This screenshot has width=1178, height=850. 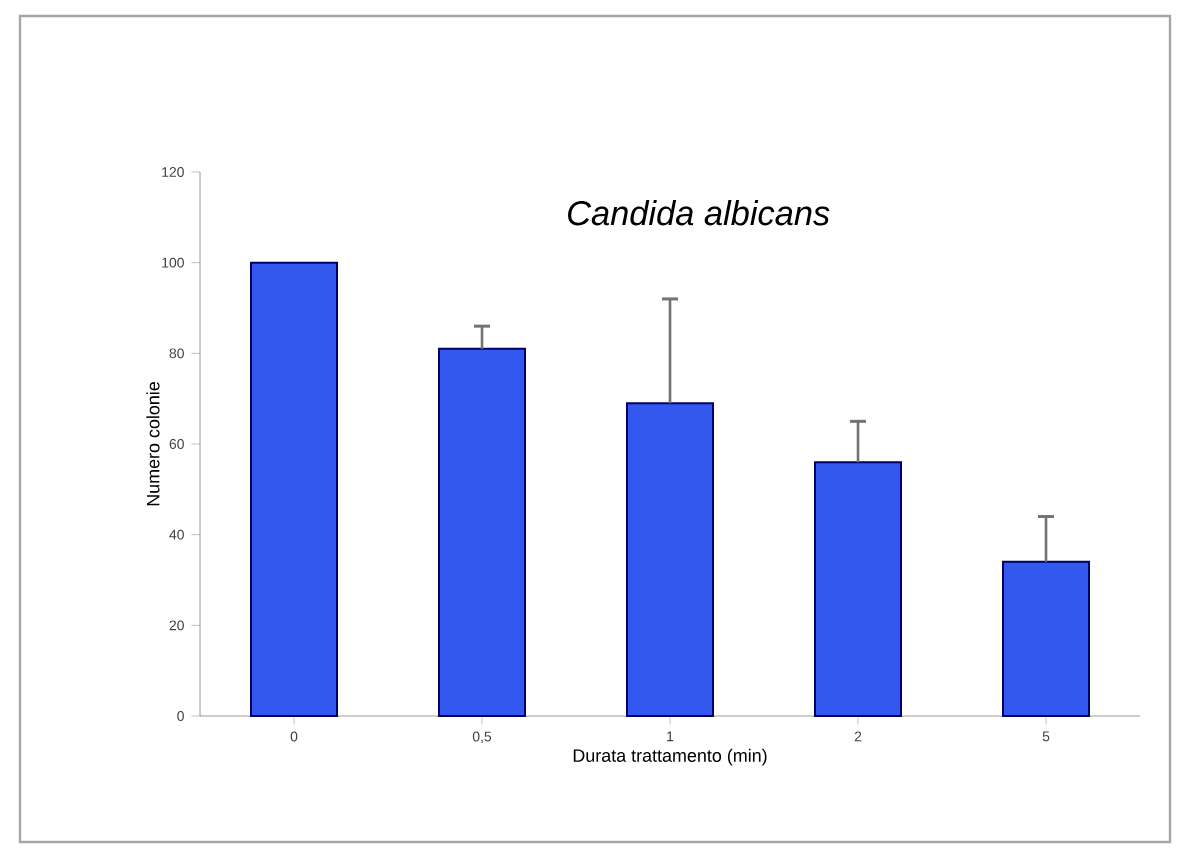 What do you see at coordinates (153, 444) in the screenshot?
I see `y-axis-title: Numero colonie` at bounding box center [153, 444].